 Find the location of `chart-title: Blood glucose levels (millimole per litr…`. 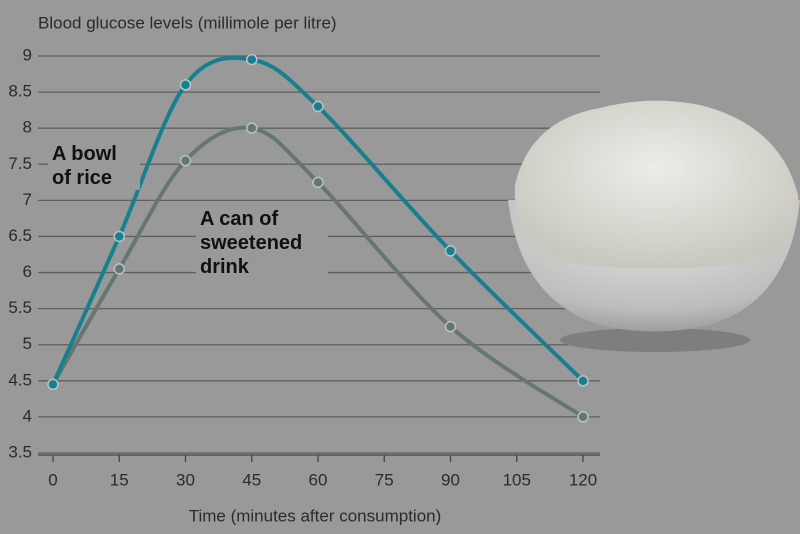

chart-title: Blood glucose levels (millimole per litr… is located at coordinates (187, 22).